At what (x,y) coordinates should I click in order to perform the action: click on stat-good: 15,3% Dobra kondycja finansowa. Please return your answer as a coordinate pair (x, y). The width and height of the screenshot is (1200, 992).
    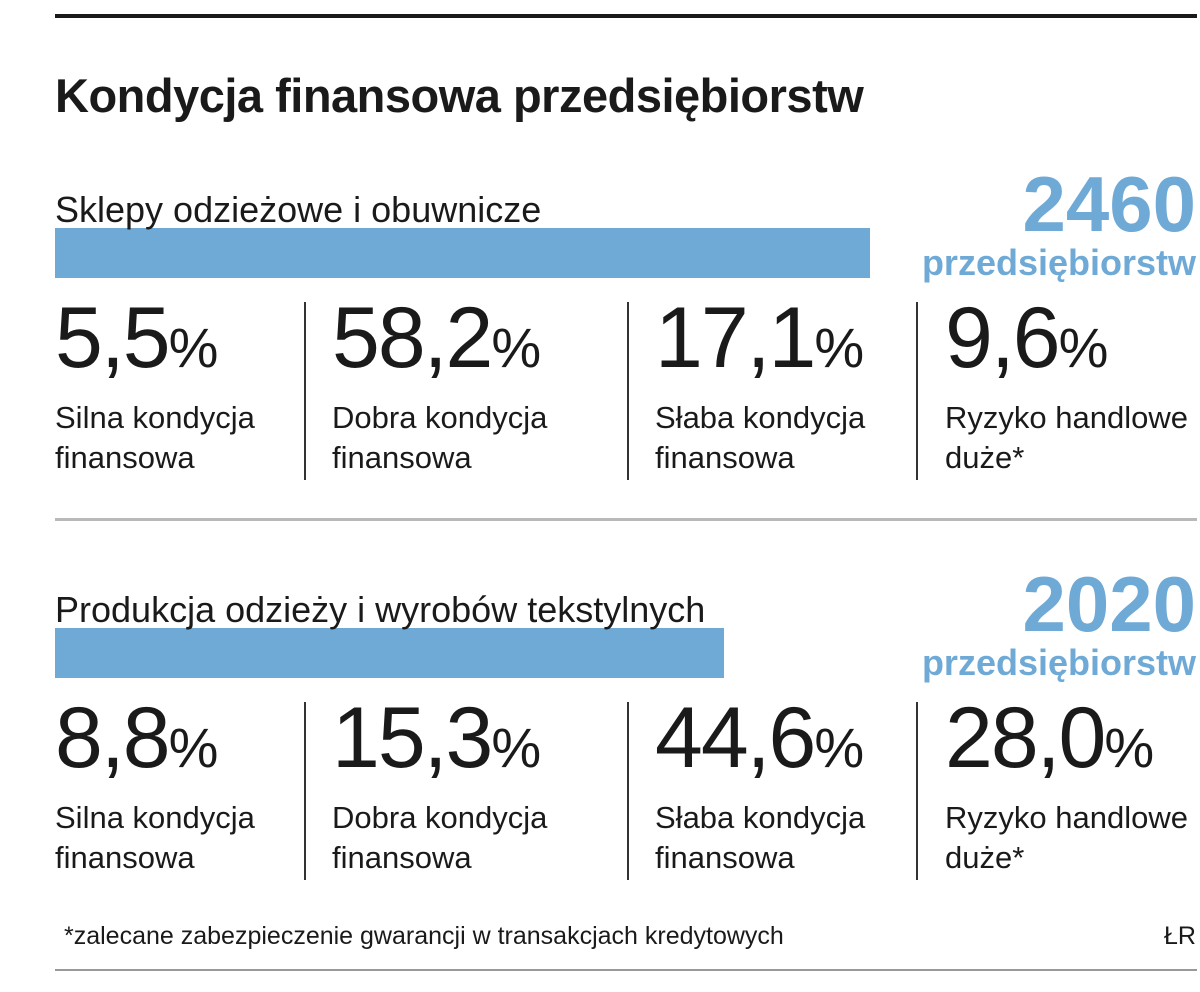
    Looking at the image, I should click on (457, 782).